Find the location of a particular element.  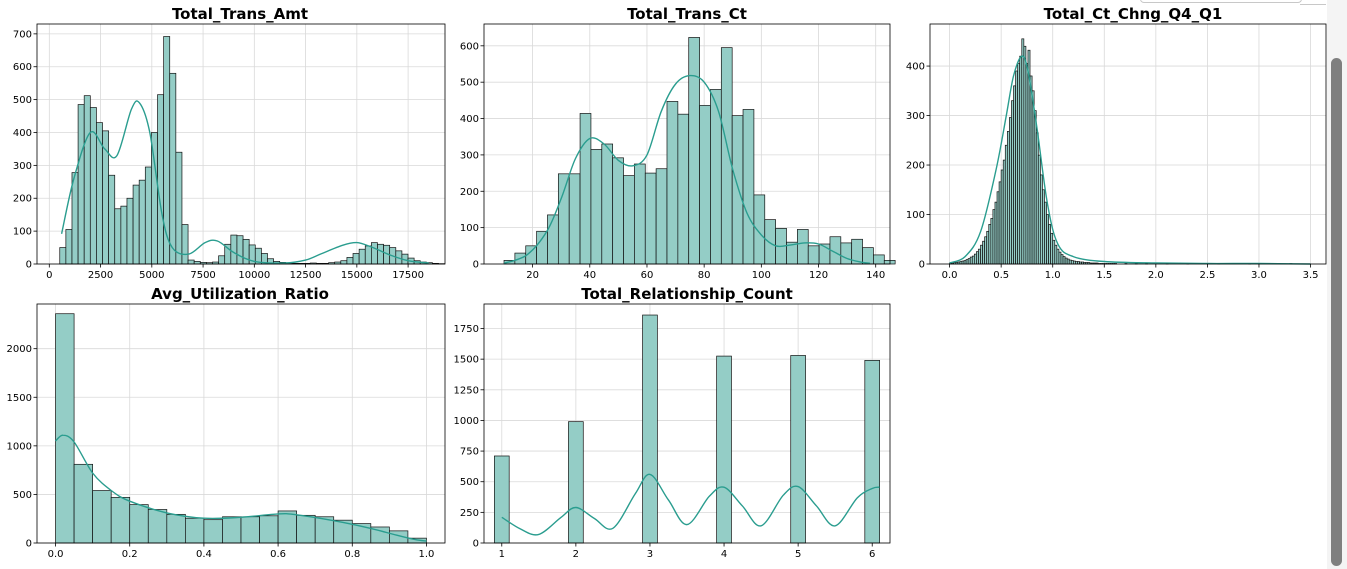

x-tick-label: 5 is located at coordinates (798, 554).